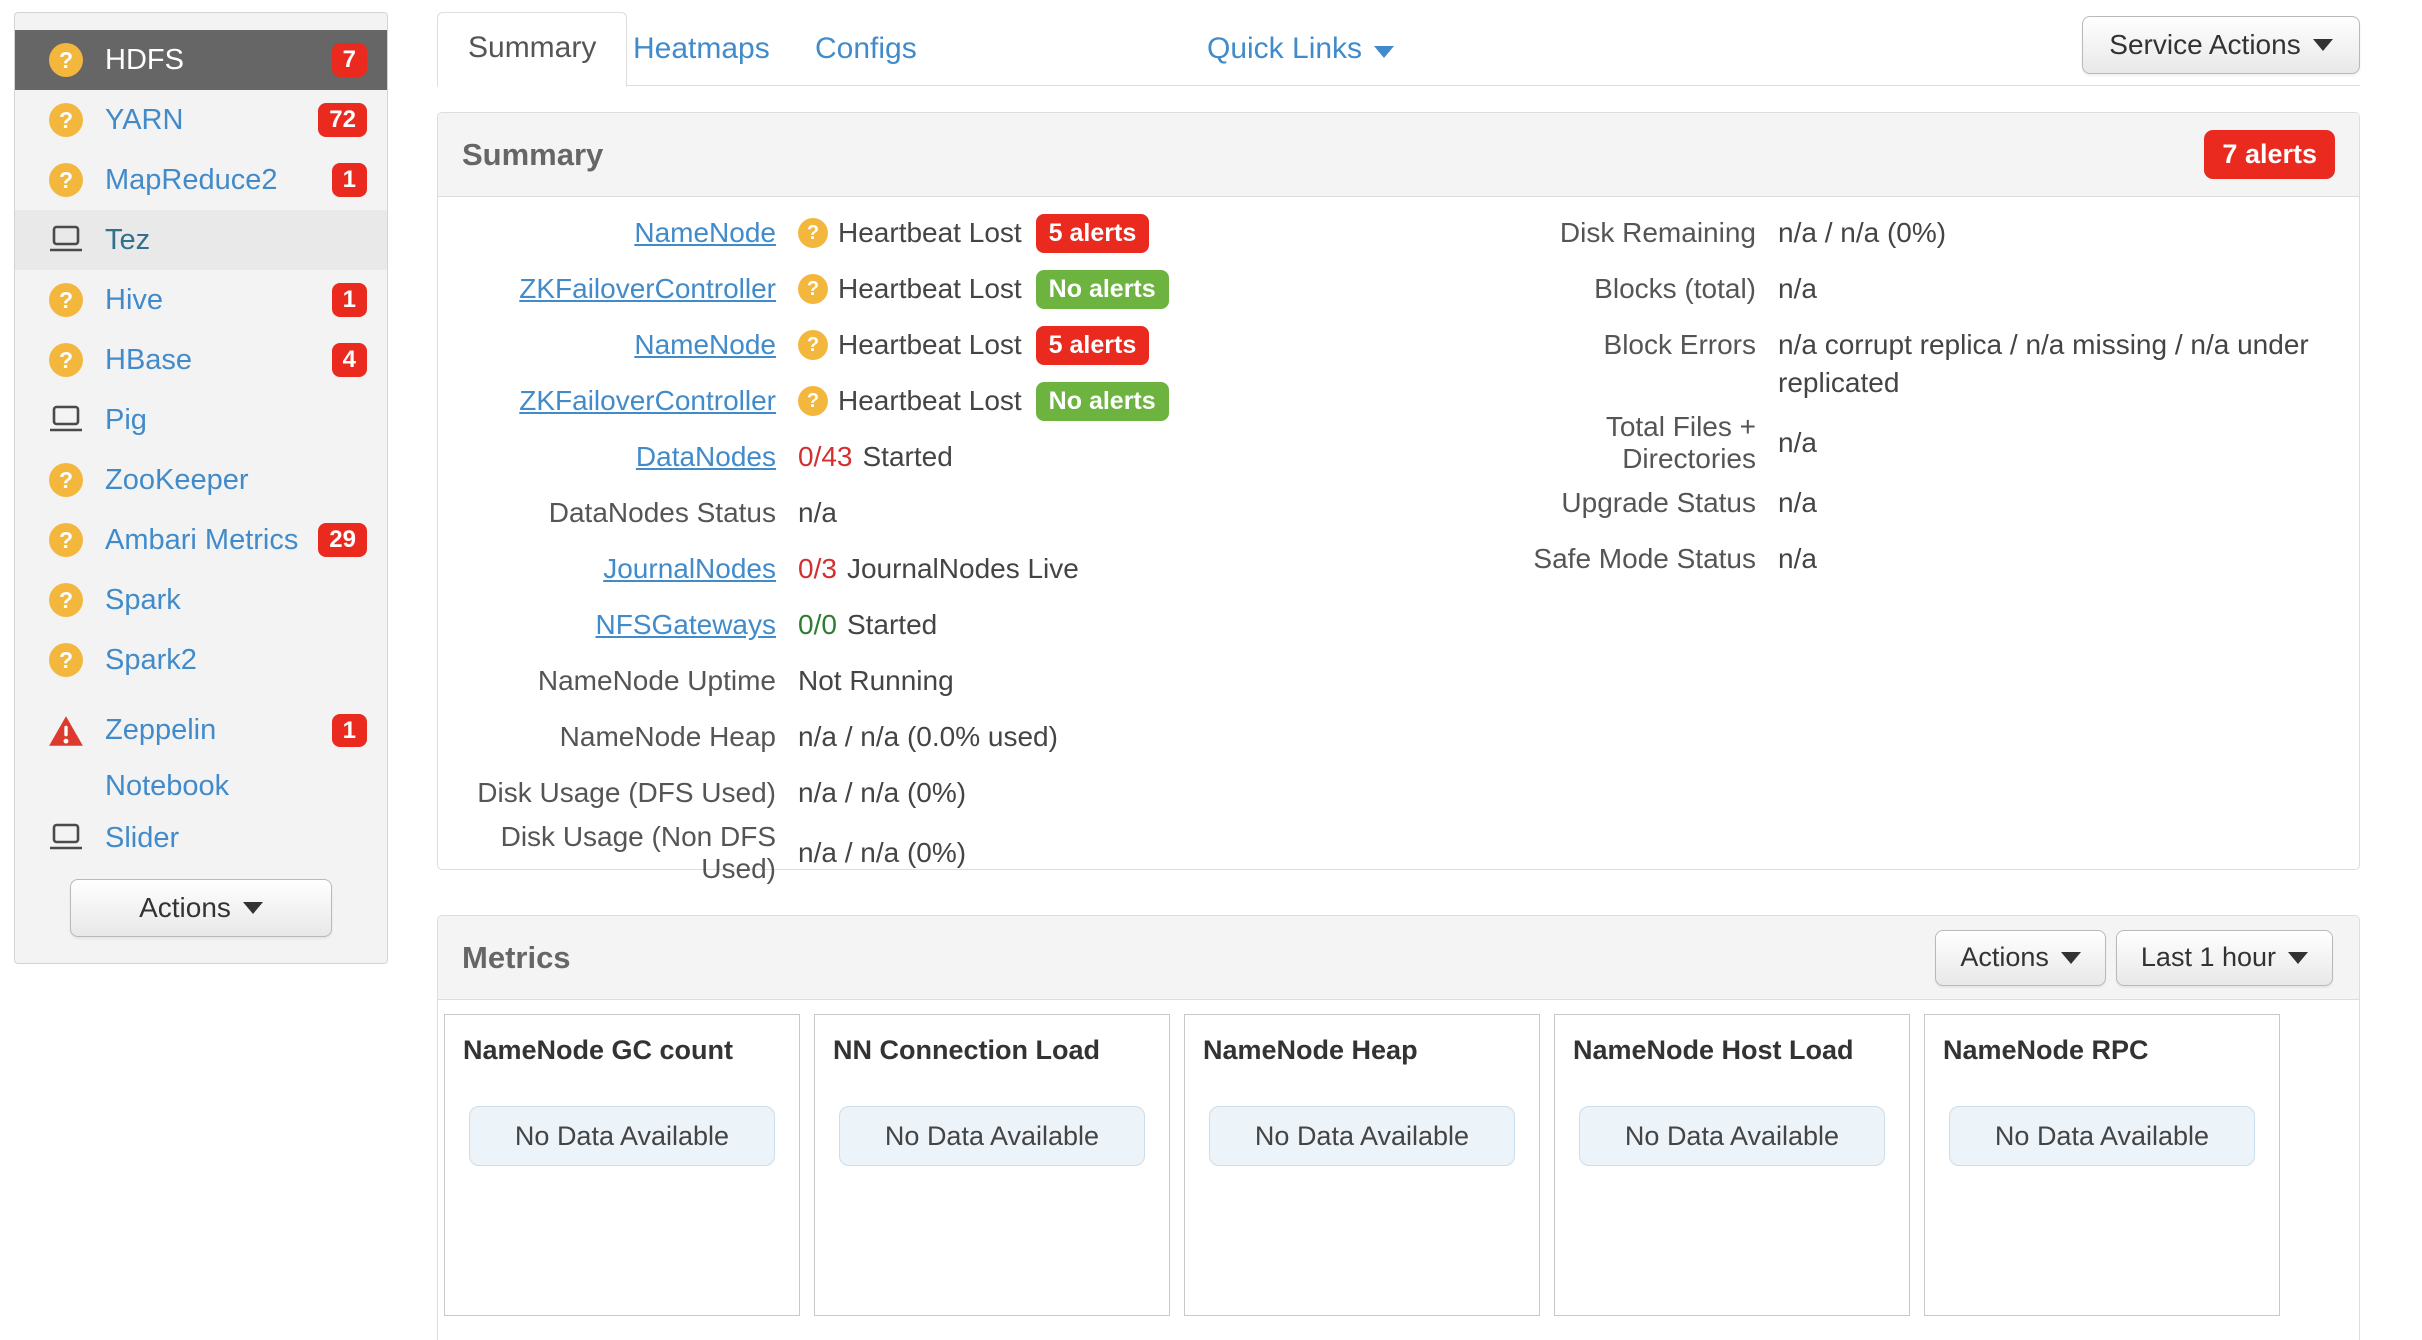 This screenshot has height=1340, width=2422. What do you see at coordinates (1675, 558) in the screenshot?
I see `summary-row: Safe Mode Status n/a` at bounding box center [1675, 558].